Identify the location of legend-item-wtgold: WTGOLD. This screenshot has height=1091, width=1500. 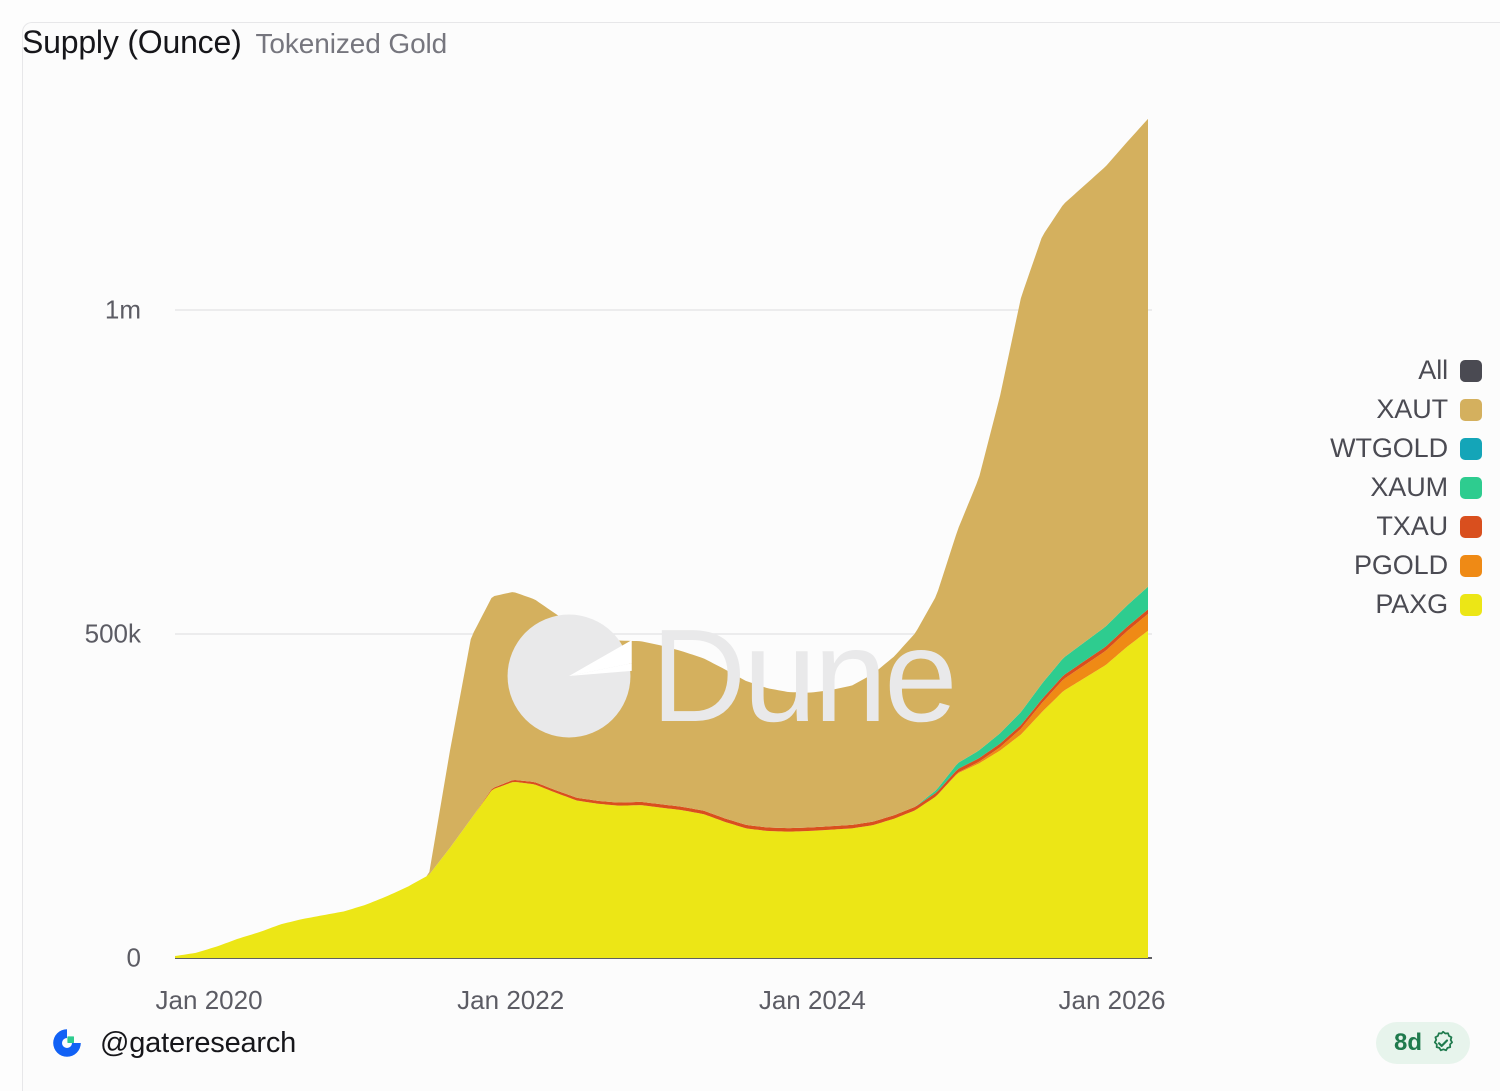
(1406, 448).